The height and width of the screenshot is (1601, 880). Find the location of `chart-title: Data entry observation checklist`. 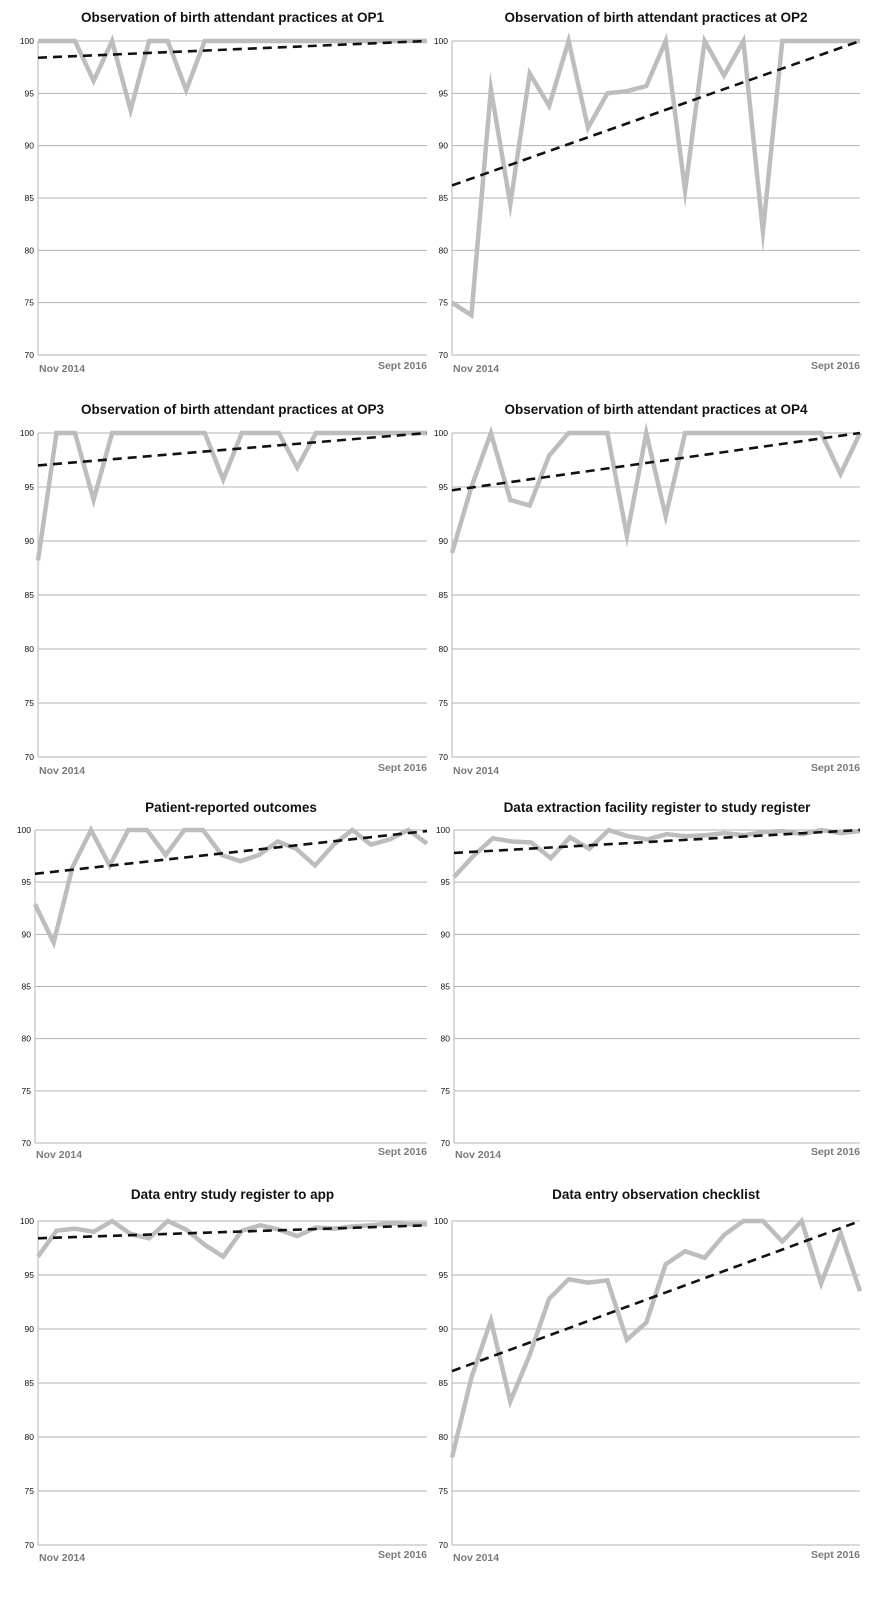

chart-title: Data entry observation checklist is located at coordinates (656, 1194).